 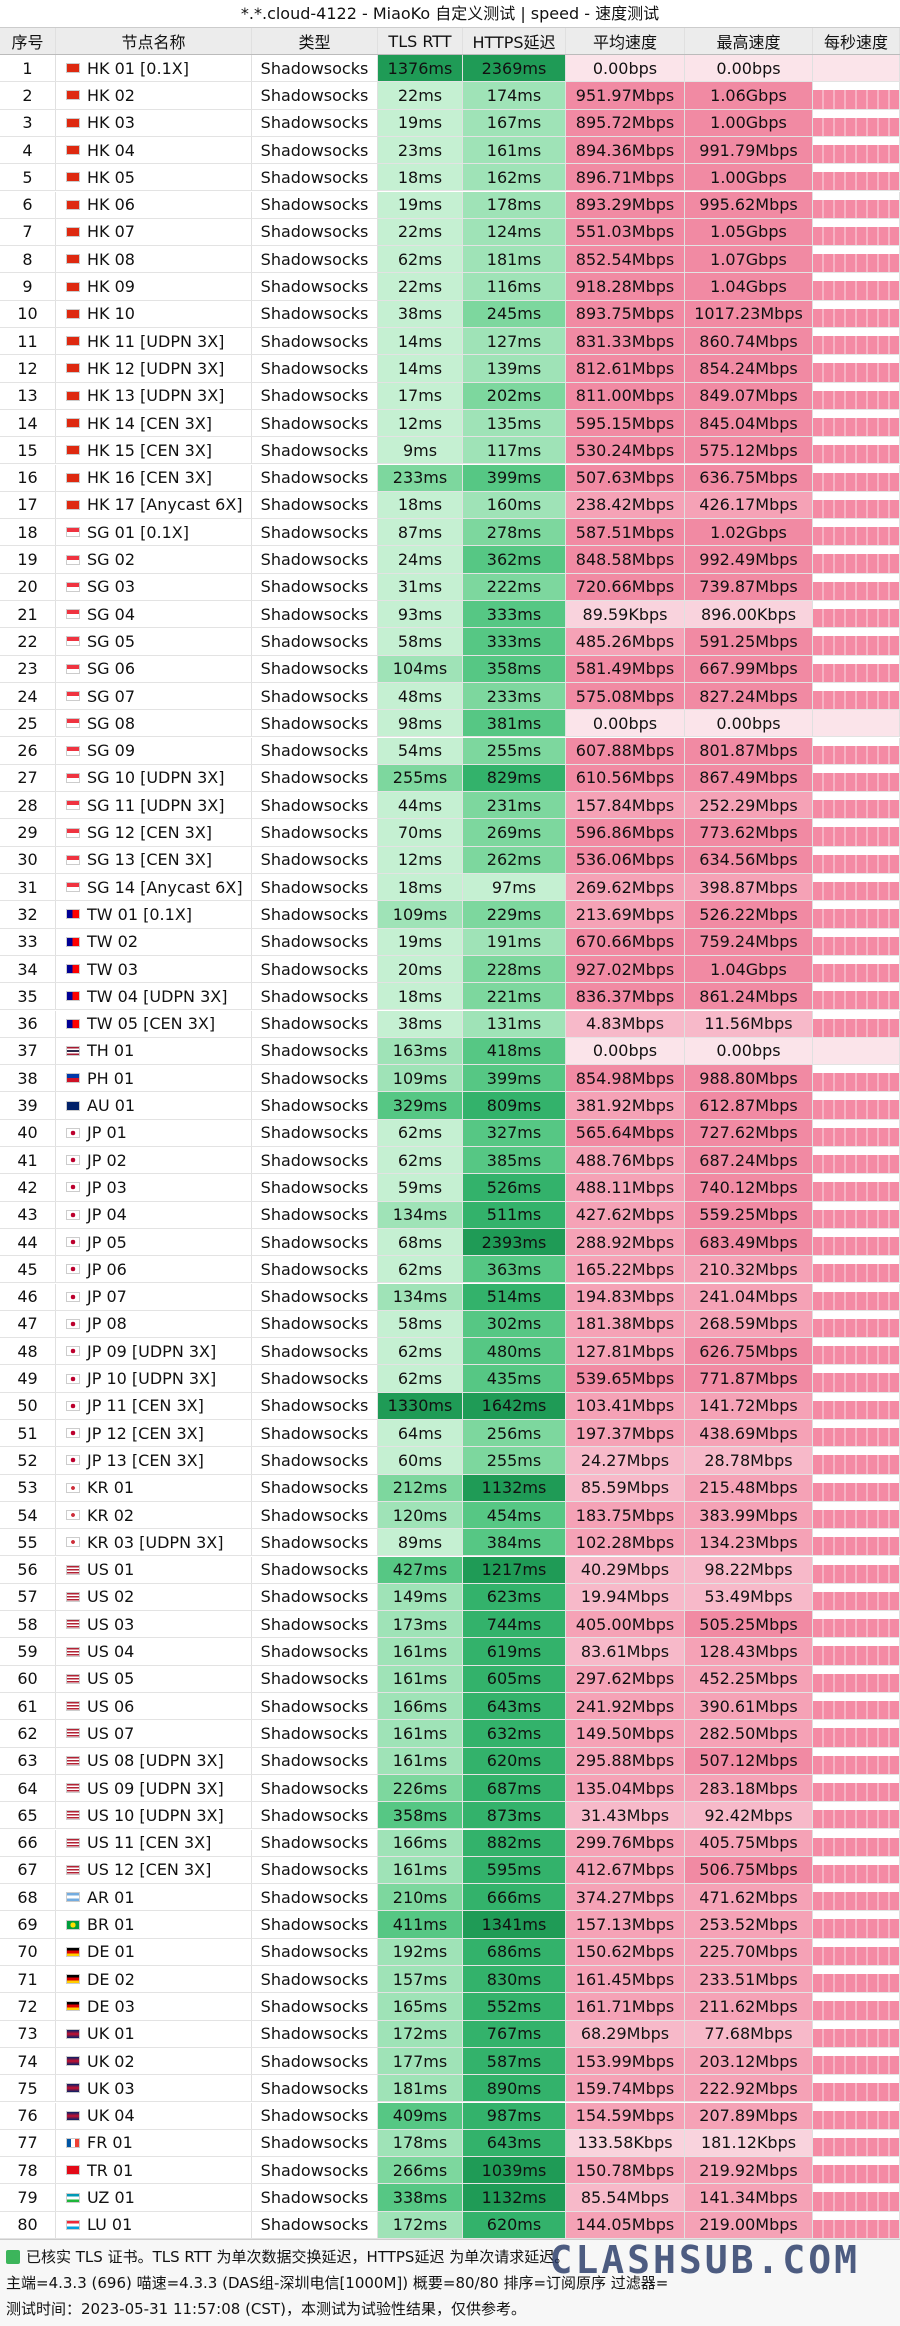 What do you see at coordinates (420, 1979) in the screenshot?
I see `table-cell: 157ms` at bounding box center [420, 1979].